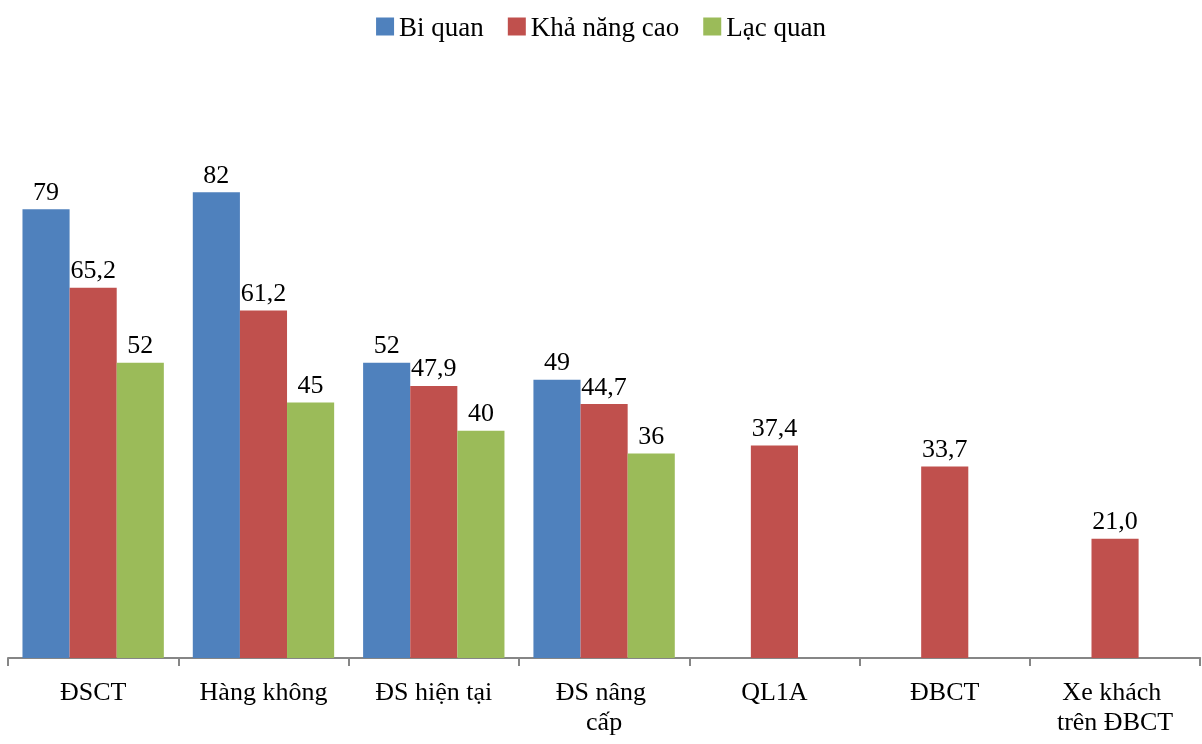 The width and height of the screenshot is (1202, 744). What do you see at coordinates (480, 413) in the screenshot?
I see `data-label: 40` at bounding box center [480, 413].